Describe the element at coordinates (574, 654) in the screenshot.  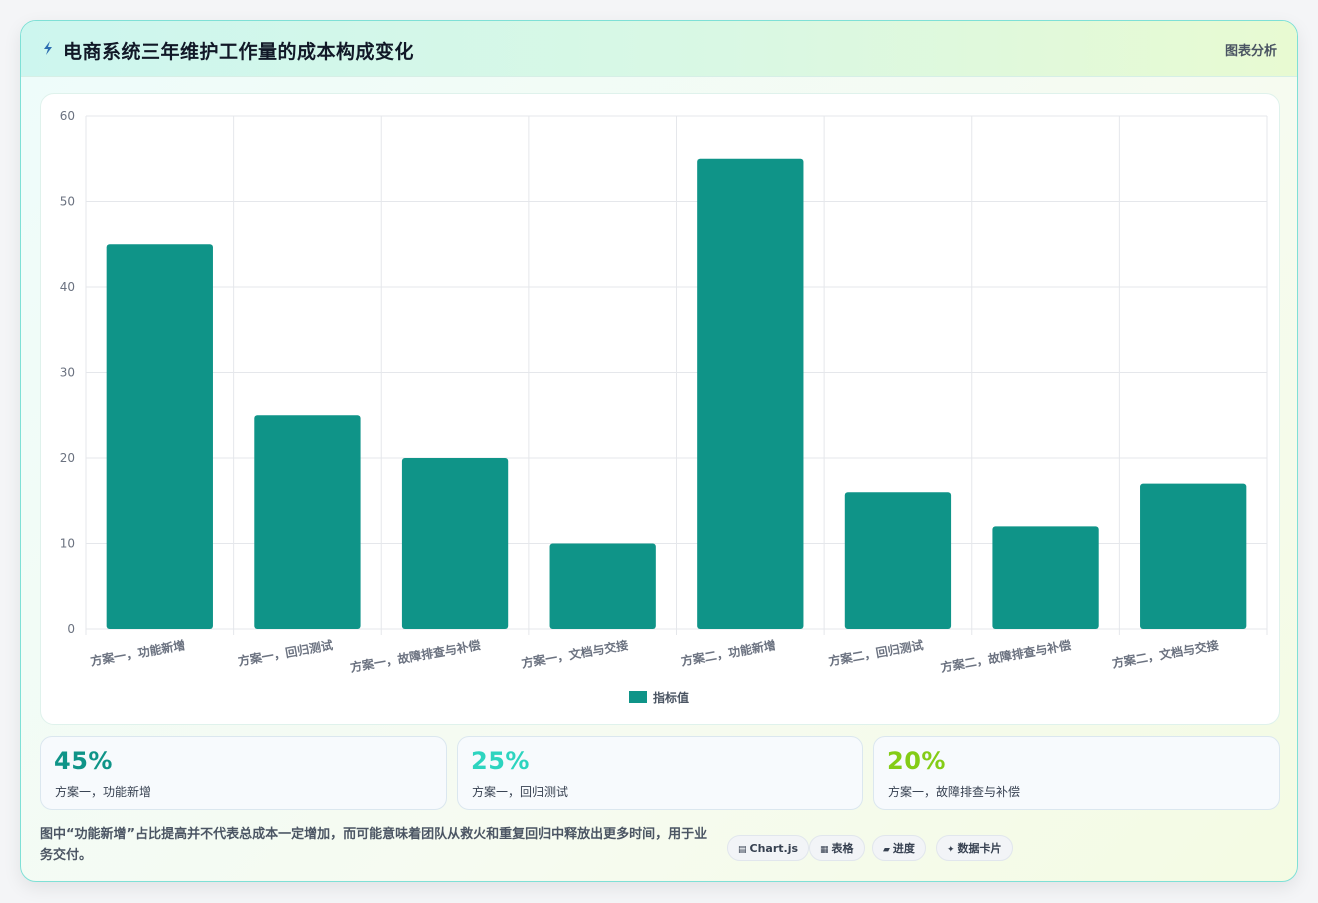
I see `x-tick-label: 方案一，文档与交接` at that location.